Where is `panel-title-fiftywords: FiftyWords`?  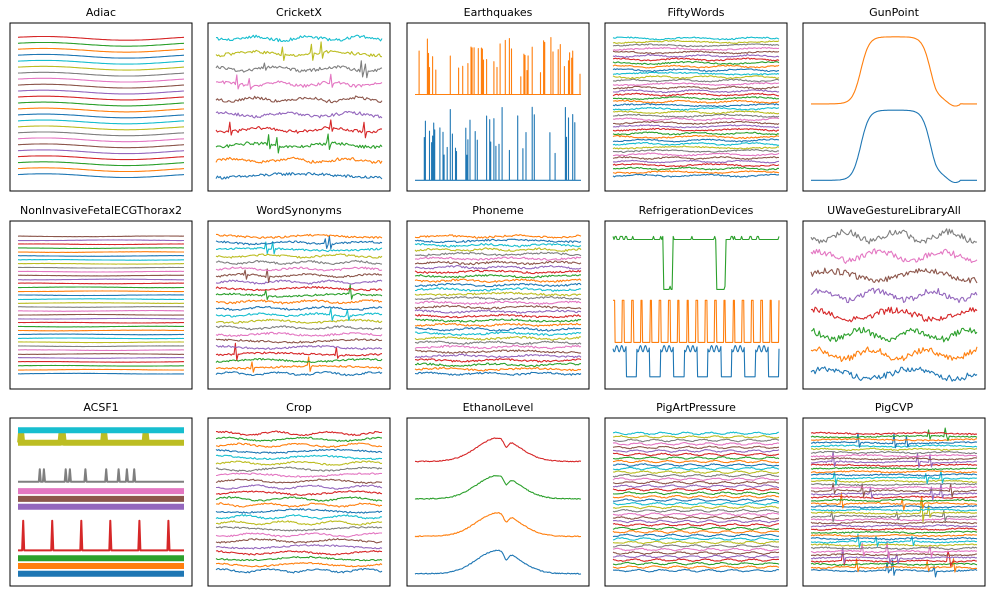
panel-title-fiftywords: FiftyWords is located at coordinates (695, 12).